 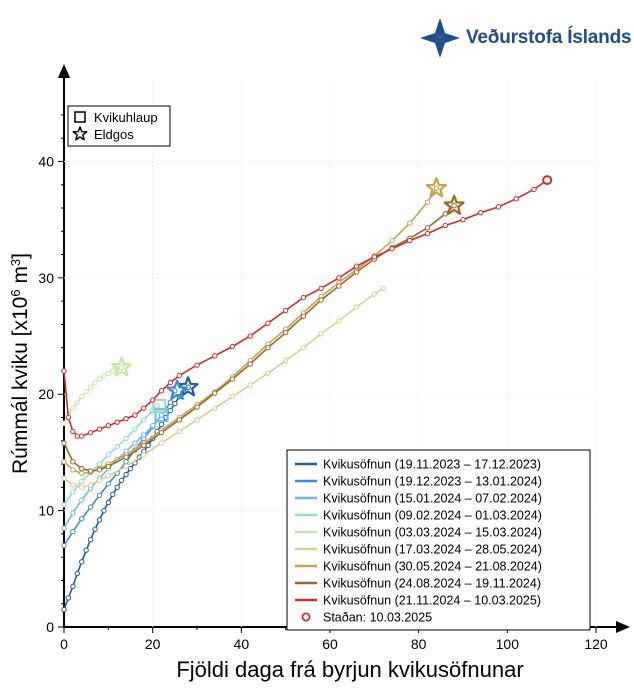 I want to click on legend-entry: Kvikusöfnun (03.03.2024 – 15.03.2024), so click(x=432, y=533).